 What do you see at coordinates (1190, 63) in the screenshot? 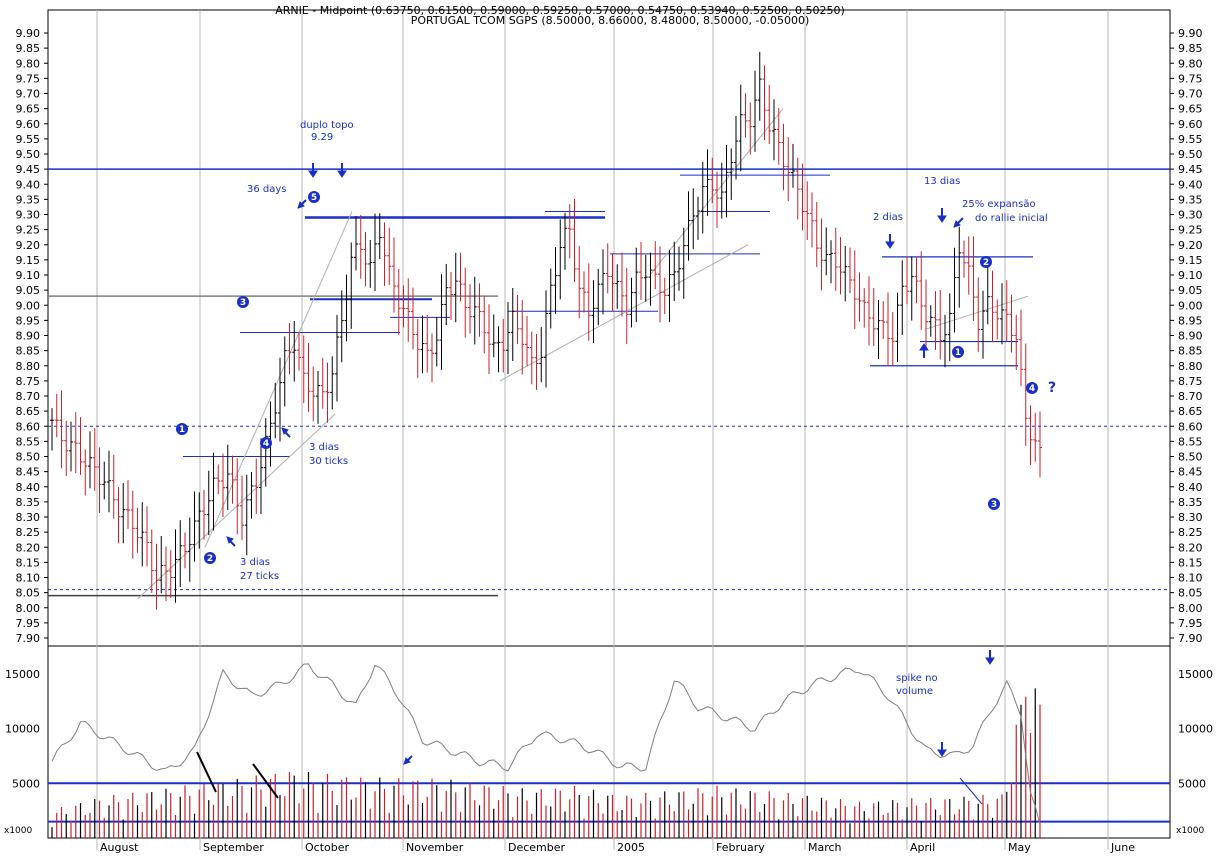
I see `price-tick-label-right: 9.80` at bounding box center [1190, 63].